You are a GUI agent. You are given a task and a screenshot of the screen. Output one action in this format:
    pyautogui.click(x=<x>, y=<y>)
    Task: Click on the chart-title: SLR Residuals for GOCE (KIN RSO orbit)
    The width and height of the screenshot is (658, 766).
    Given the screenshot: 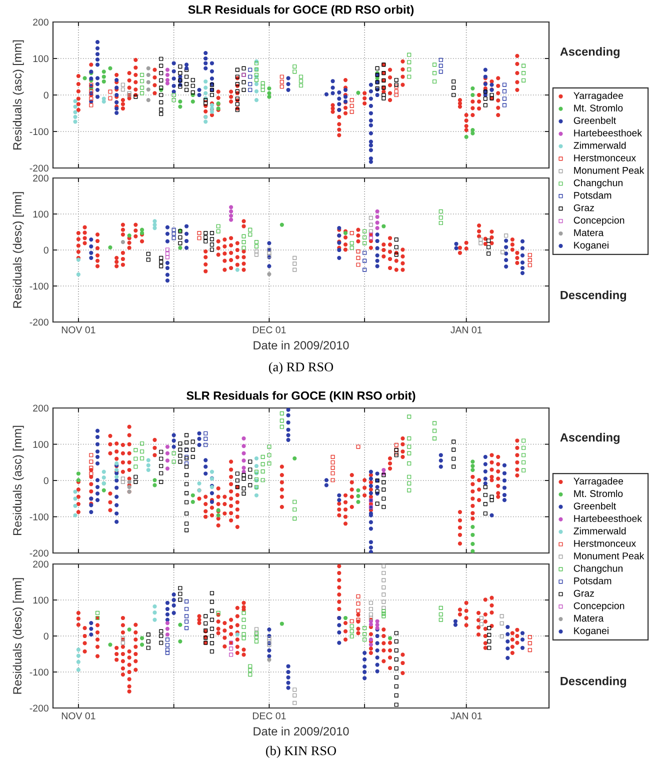 What is the action you would take?
    pyautogui.click(x=301, y=396)
    